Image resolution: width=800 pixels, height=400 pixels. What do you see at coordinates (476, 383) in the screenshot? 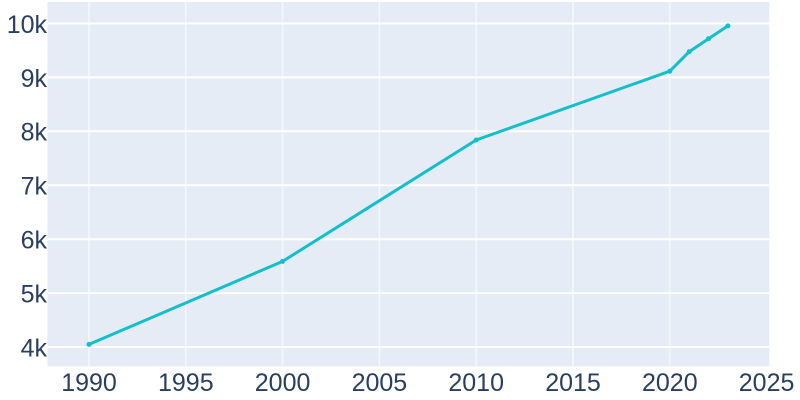
I see `svg-text: 2010` at bounding box center [476, 383].